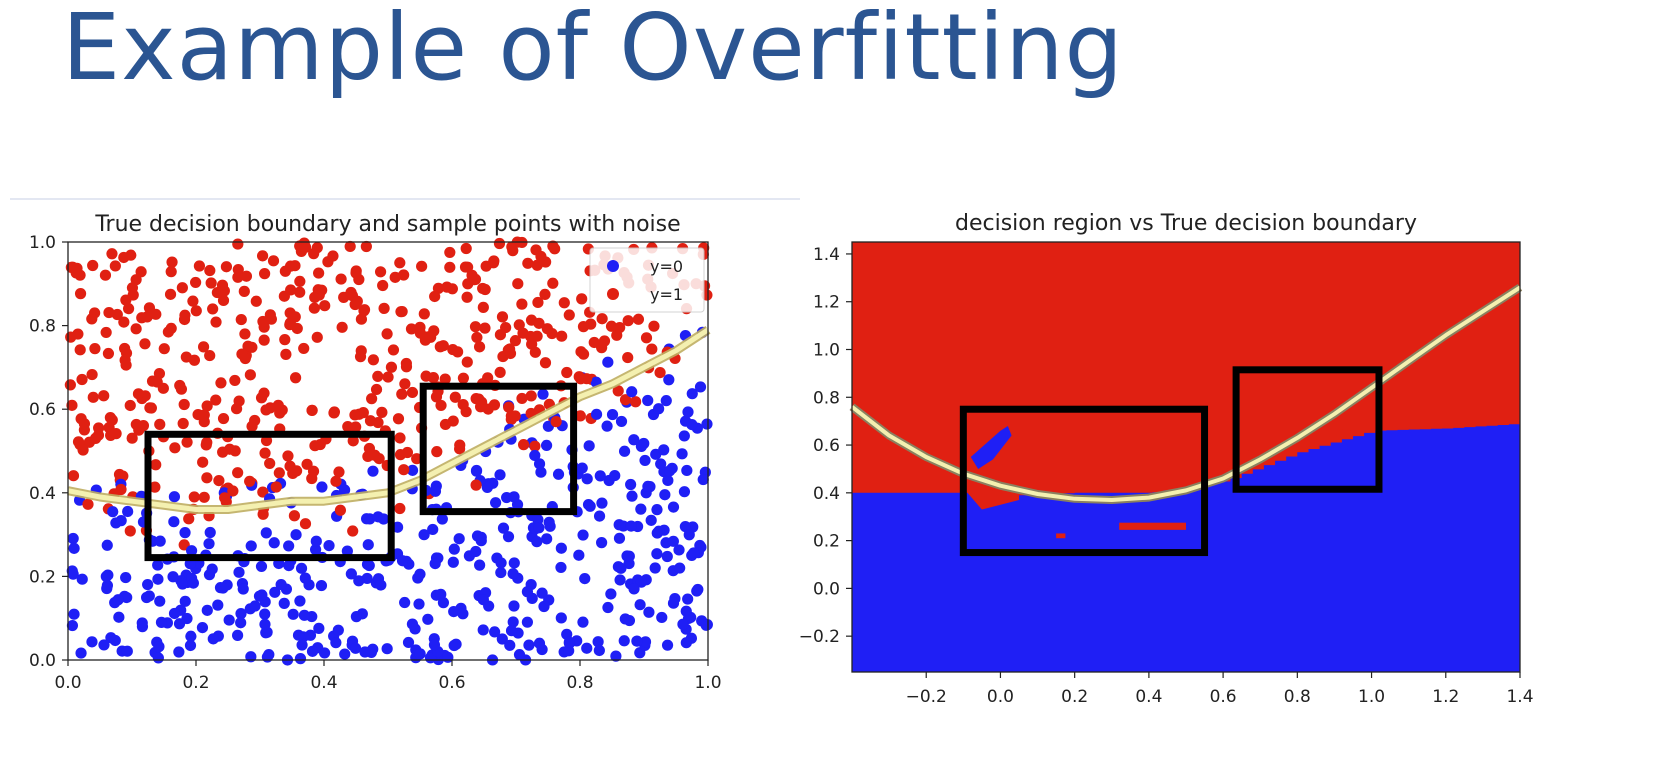  Describe the element at coordinates (826, 398) in the screenshot. I see `y-tick-label: 0.8` at that location.